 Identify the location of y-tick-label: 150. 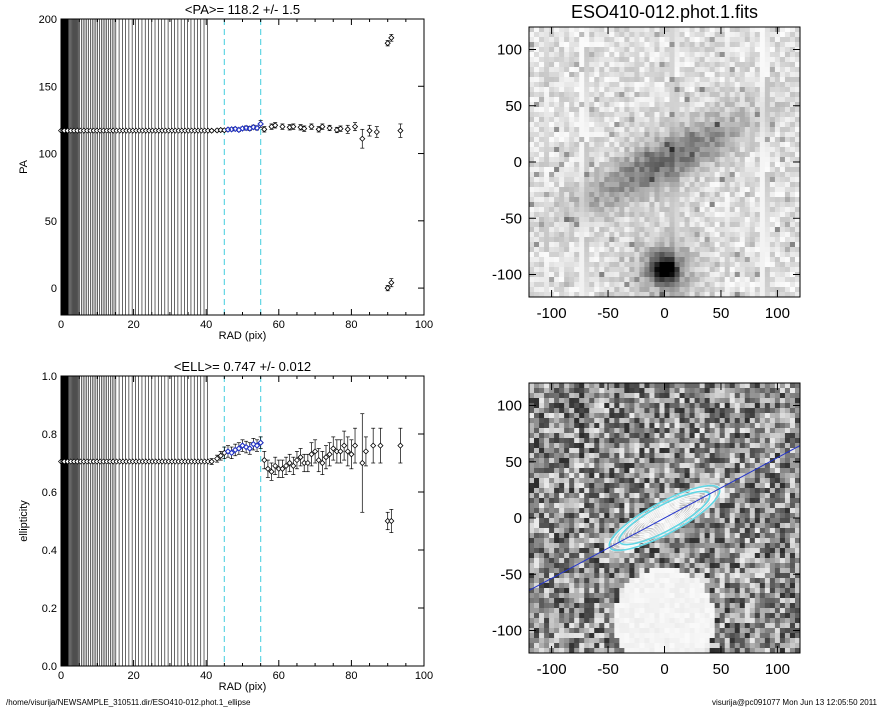
(48, 87).